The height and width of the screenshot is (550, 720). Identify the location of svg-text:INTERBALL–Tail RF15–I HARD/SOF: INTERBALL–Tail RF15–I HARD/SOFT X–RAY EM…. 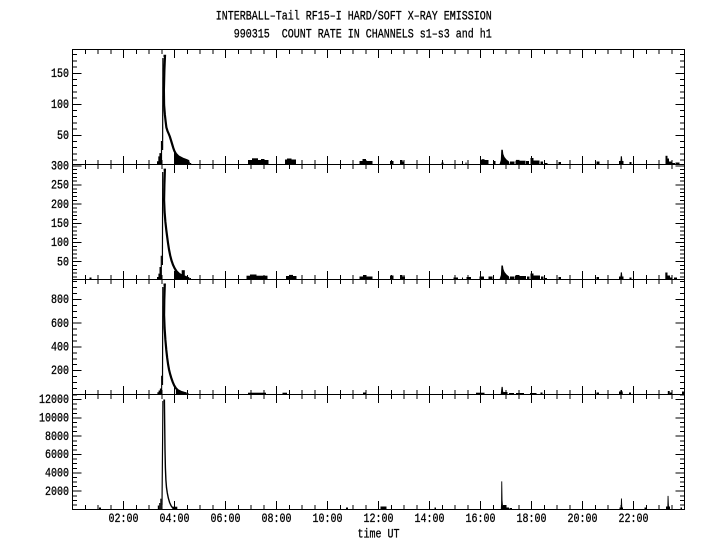
(354, 15).